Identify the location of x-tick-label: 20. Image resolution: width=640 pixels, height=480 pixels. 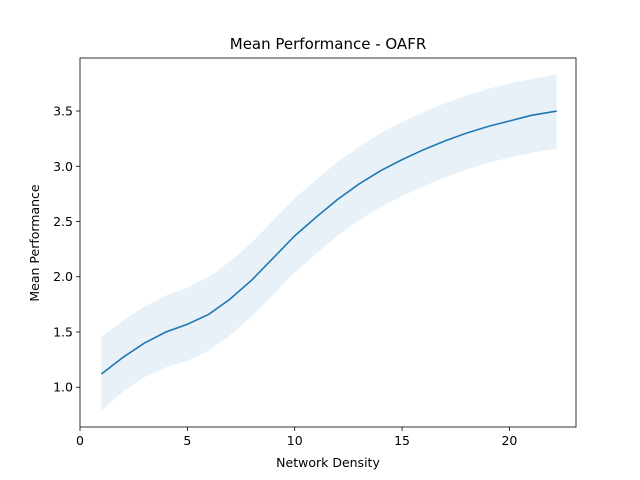
(509, 440).